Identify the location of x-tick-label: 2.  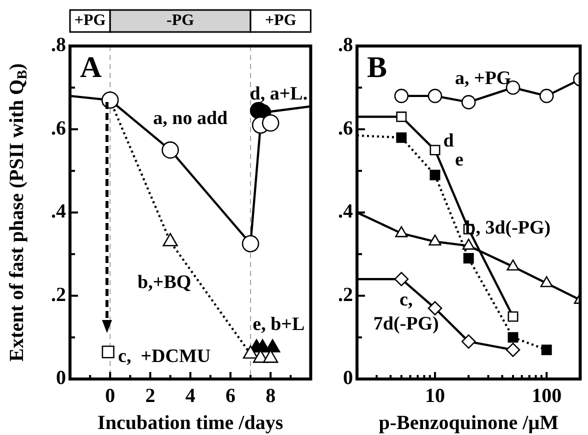
(150, 396).